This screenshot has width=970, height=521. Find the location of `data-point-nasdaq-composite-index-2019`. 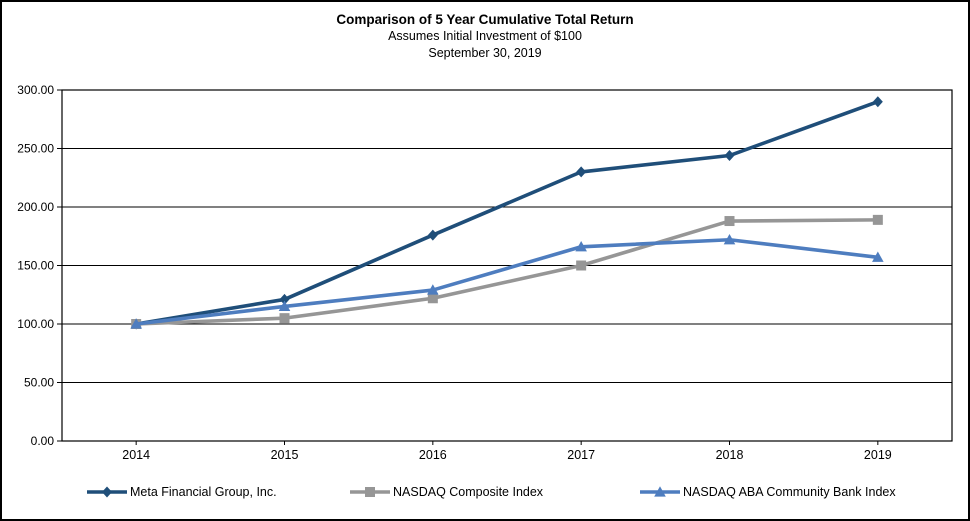

data-point-nasdaq-composite-index-2019 is located at coordinates (877, 219).